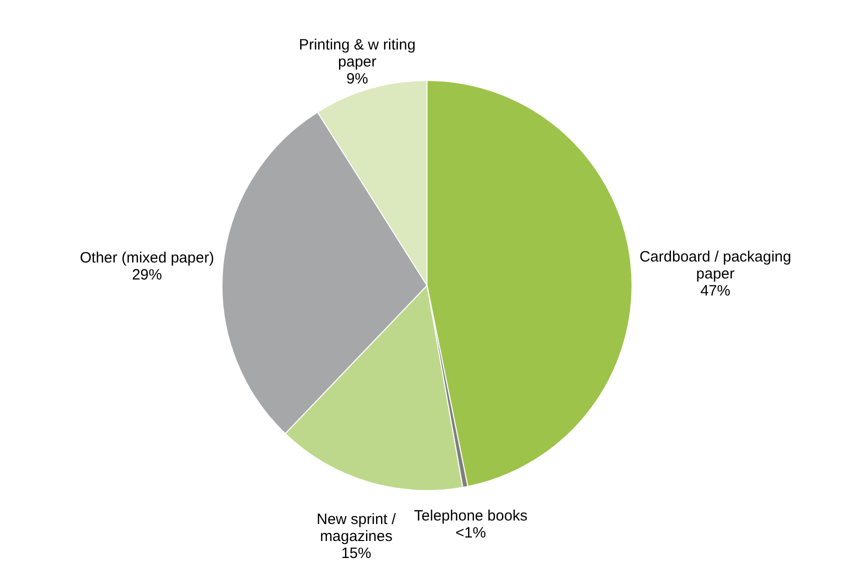 This screenshot has height=571, width=854. Describe the element at coordinates (357, 79) in the screenshot. I see `data-label: 9%` at that location.